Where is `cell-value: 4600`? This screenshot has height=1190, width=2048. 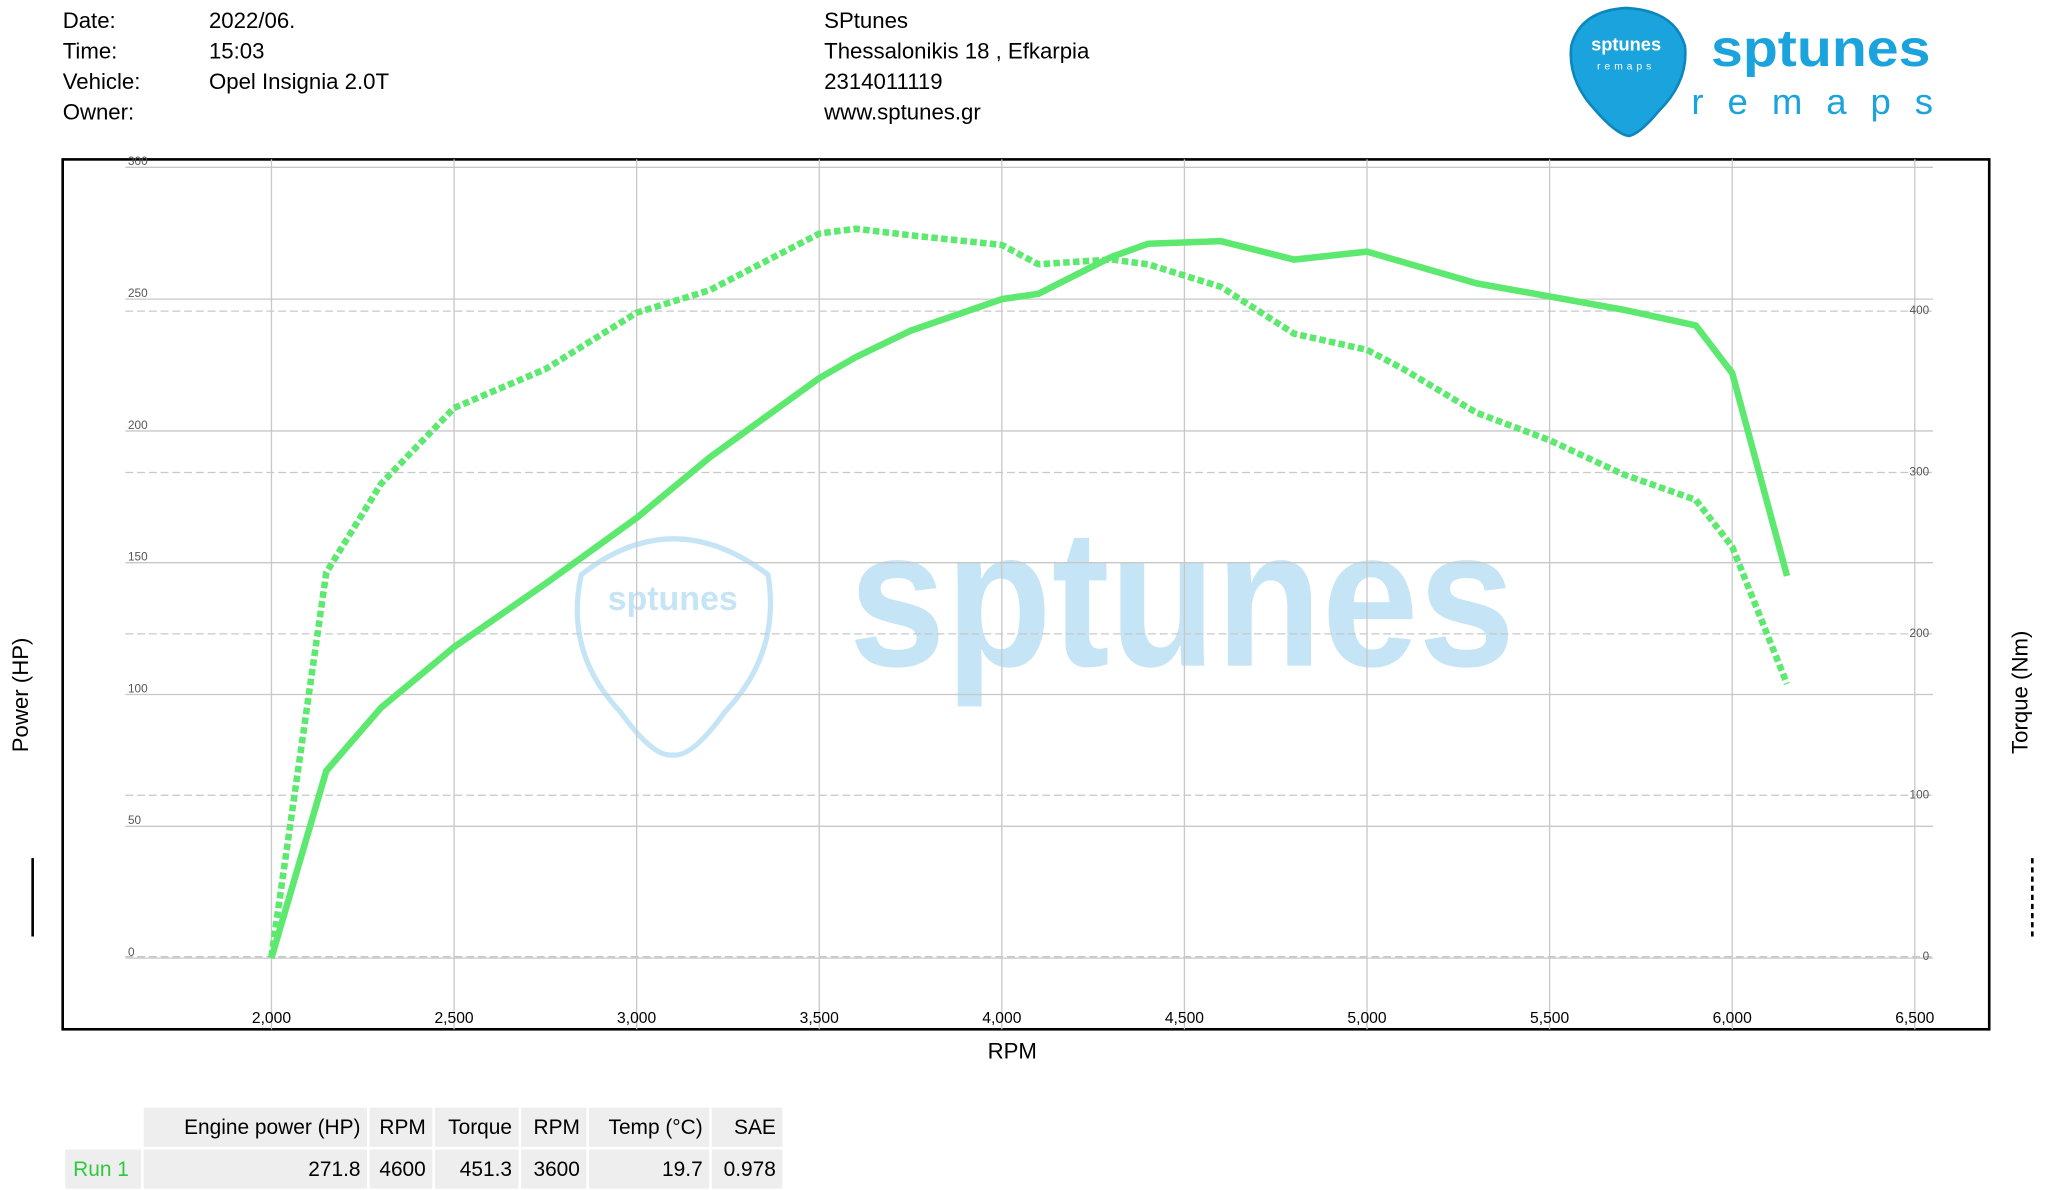
cell-value: 4600 is located at coordinates (402, 1169).